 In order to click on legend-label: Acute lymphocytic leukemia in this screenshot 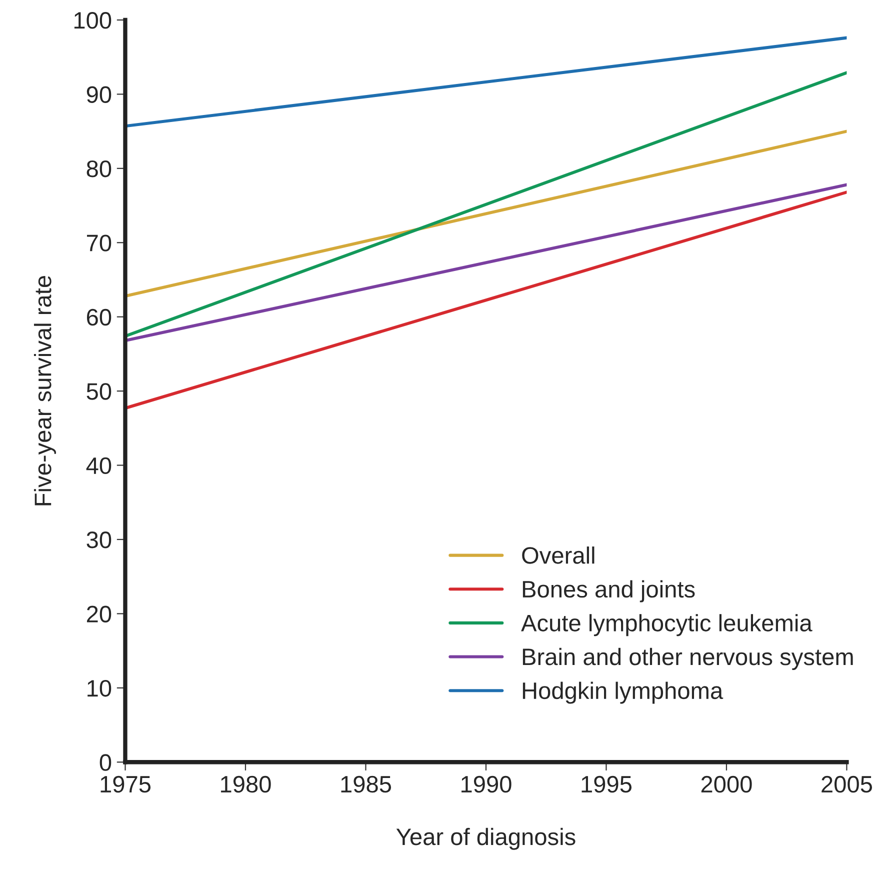, I will do `click(666, 625)`.